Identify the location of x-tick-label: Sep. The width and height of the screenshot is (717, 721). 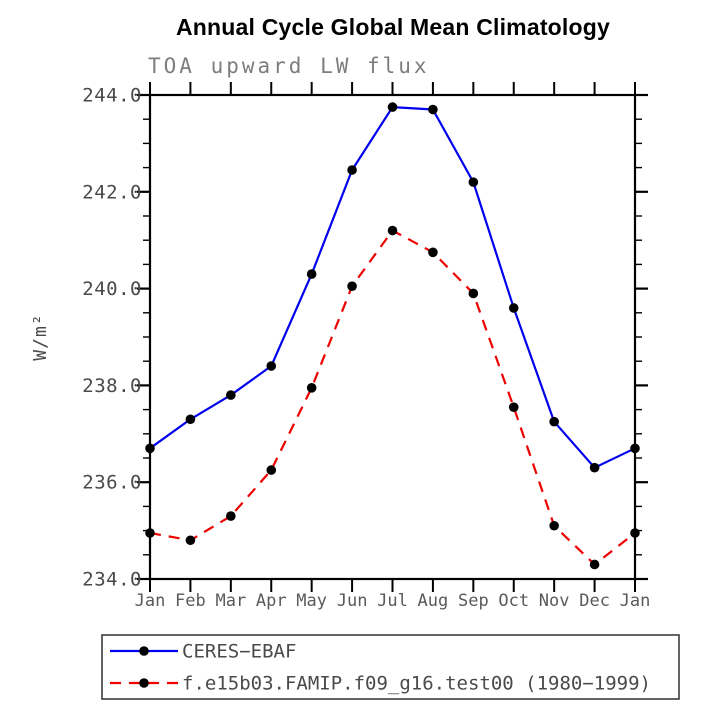
(473, 601).